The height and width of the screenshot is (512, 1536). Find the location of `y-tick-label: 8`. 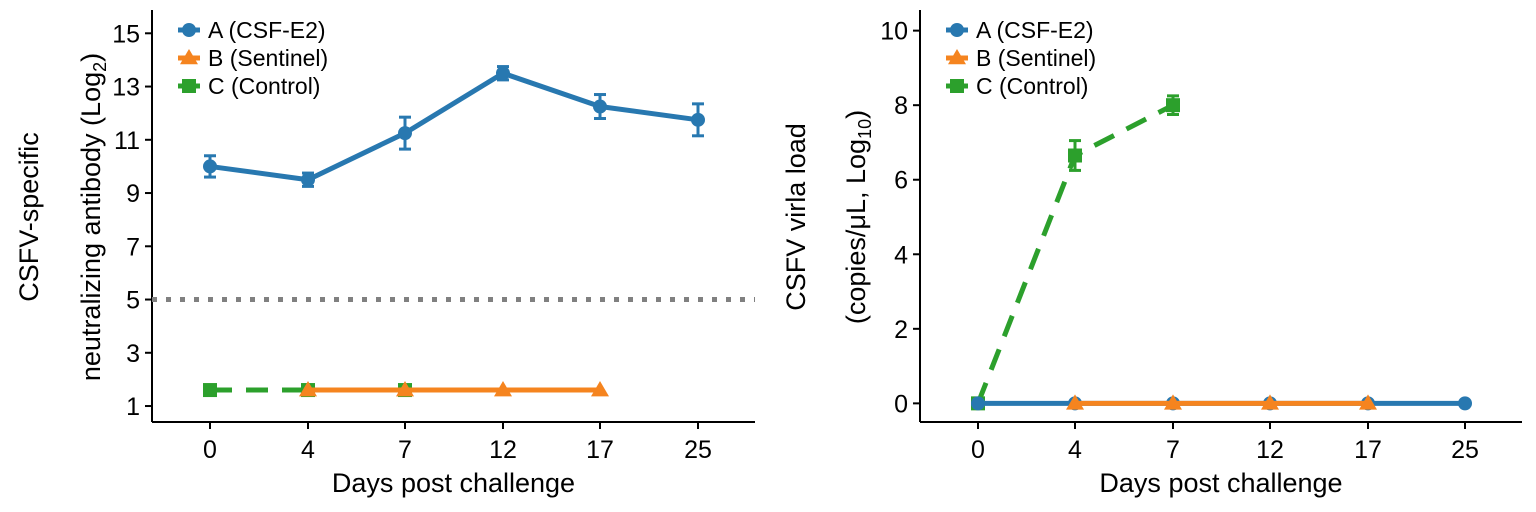

y-tick-label: 8 is located at coordinates (901, 106).